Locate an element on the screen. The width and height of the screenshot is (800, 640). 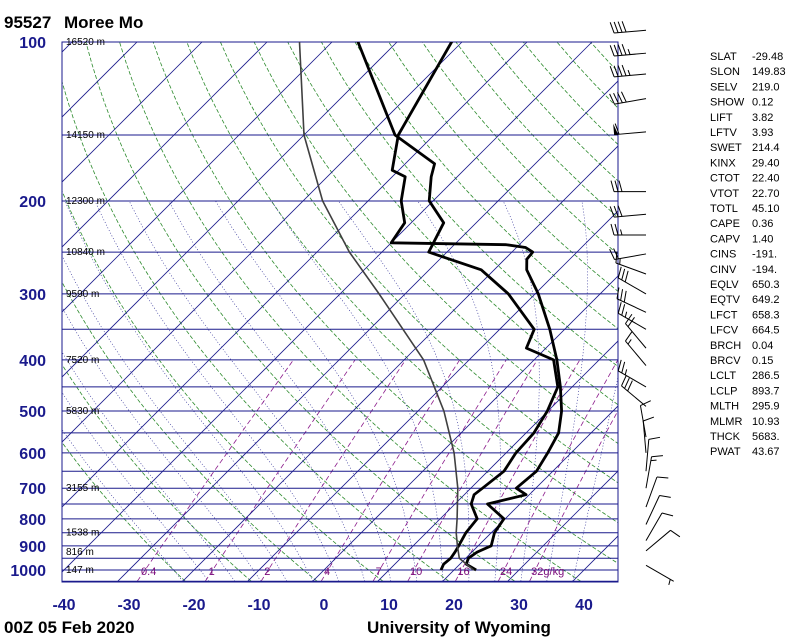
height-label: 816 m is located at coordinates (80, 552).